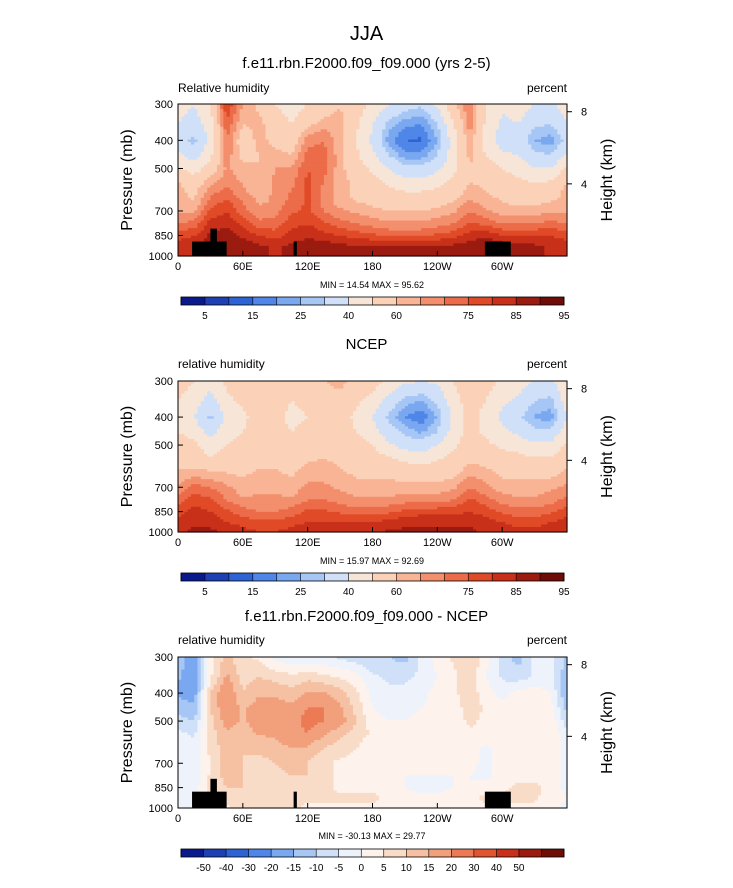  What do you see at coordinates (338, 868) in the screenshot?
I see `colorbar-label: -5` at bounding box center [338, 868].